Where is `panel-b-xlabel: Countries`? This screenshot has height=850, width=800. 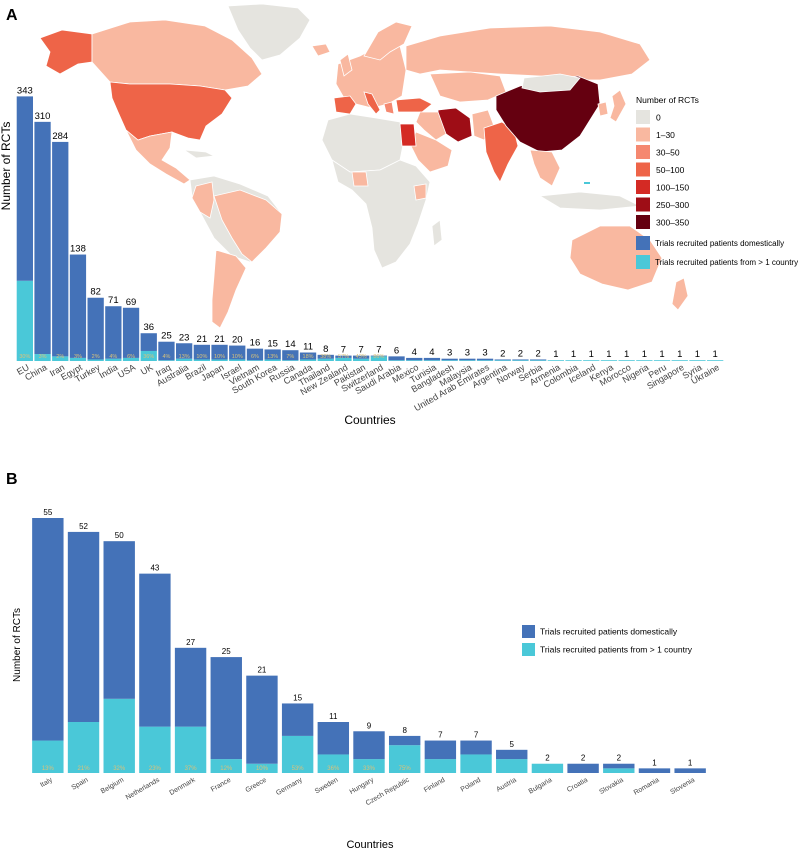
panel-b-xlabel: Countries is located at coordinates (370, 844).